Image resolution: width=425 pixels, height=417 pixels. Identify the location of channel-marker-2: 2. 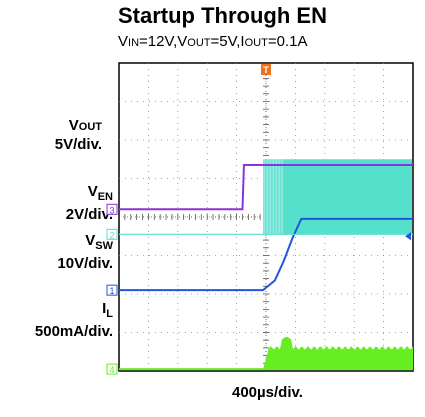
(112, 234).